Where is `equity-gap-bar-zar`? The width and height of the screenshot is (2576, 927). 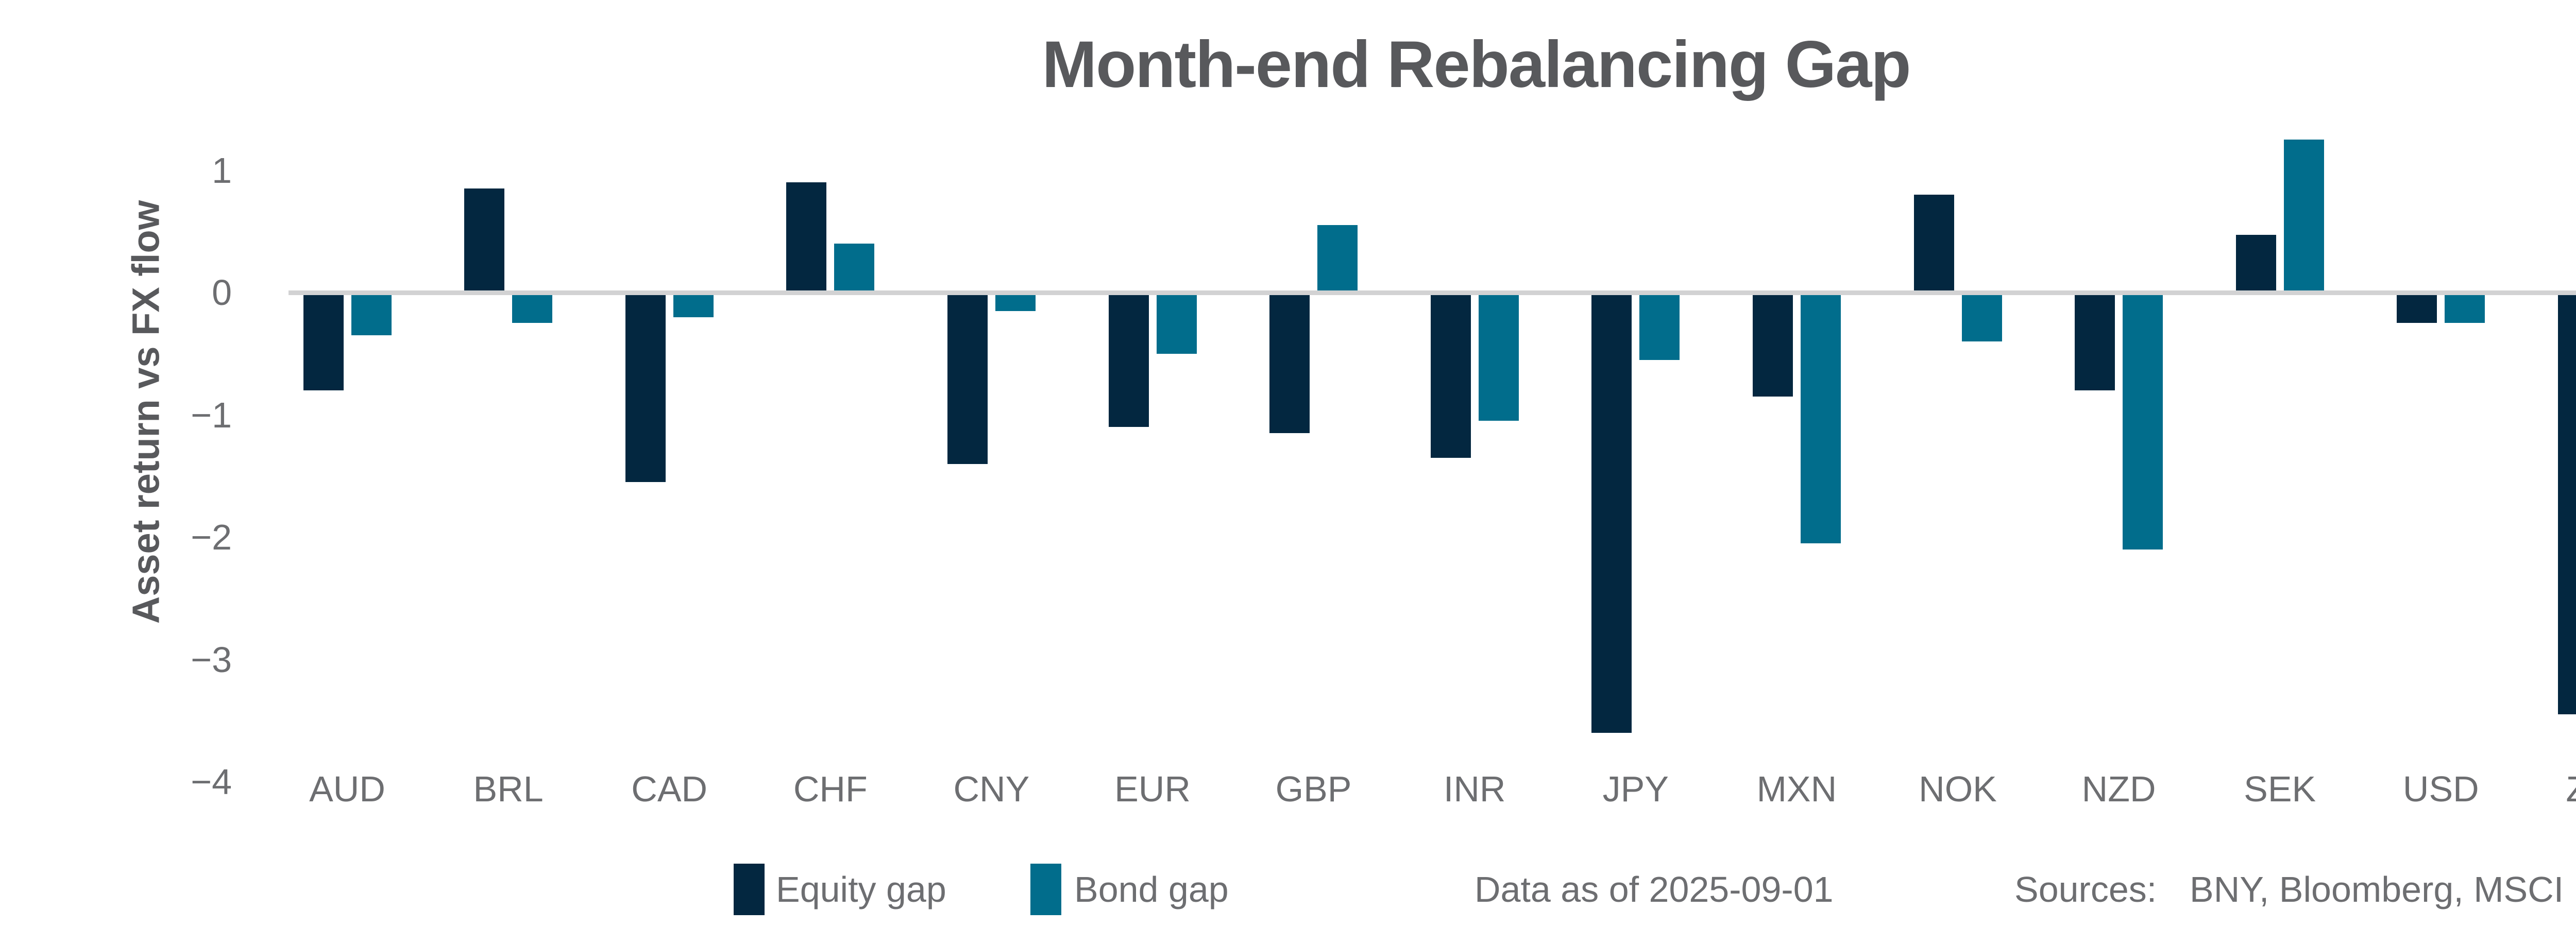
equity-gap-bar-zar is located at coordinates (2566, 504).